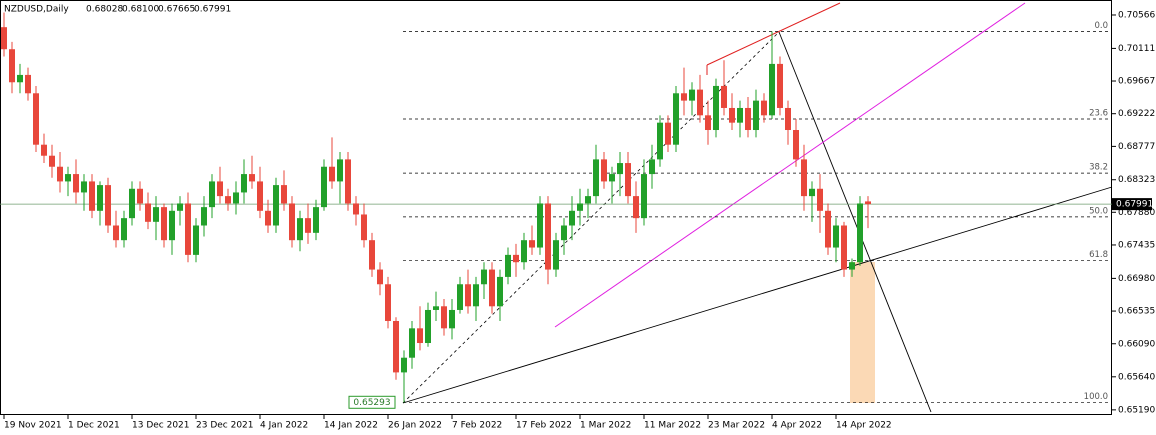 The width and height of the screenshot is (1156, 435). I want to click on header-value: 0.67665, so click(176, 10).